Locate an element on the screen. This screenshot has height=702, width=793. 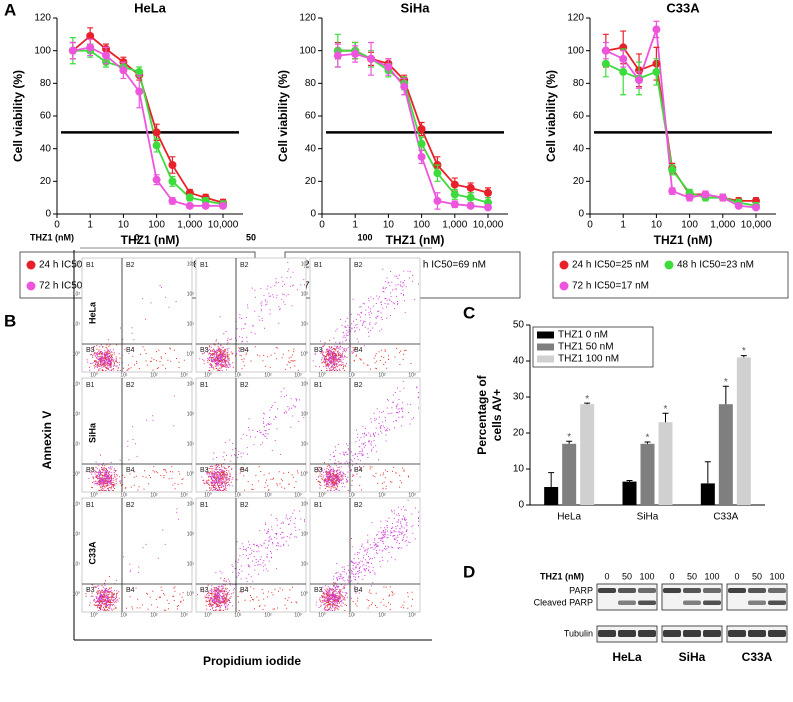
blot-group-label: HeLa is located at coordinates (627, 657).